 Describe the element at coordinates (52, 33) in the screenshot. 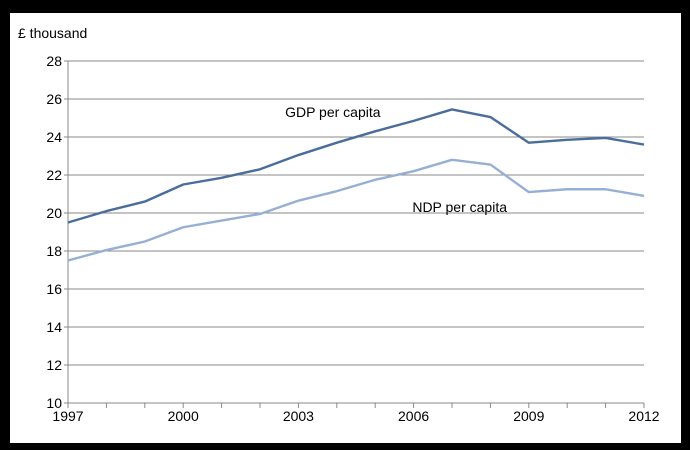

I see `y-axis-unit-label: £ thousand` at that location.